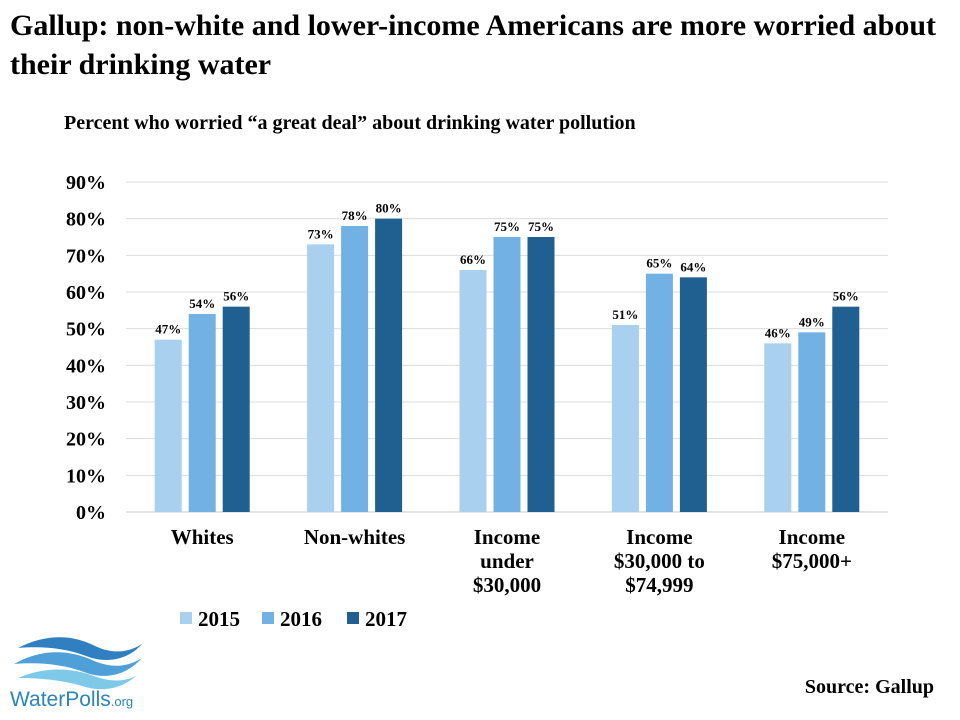  Describe the element at coordinates (86, 256) in the screenshot. I see `y-tick-label: 70%` at that location.